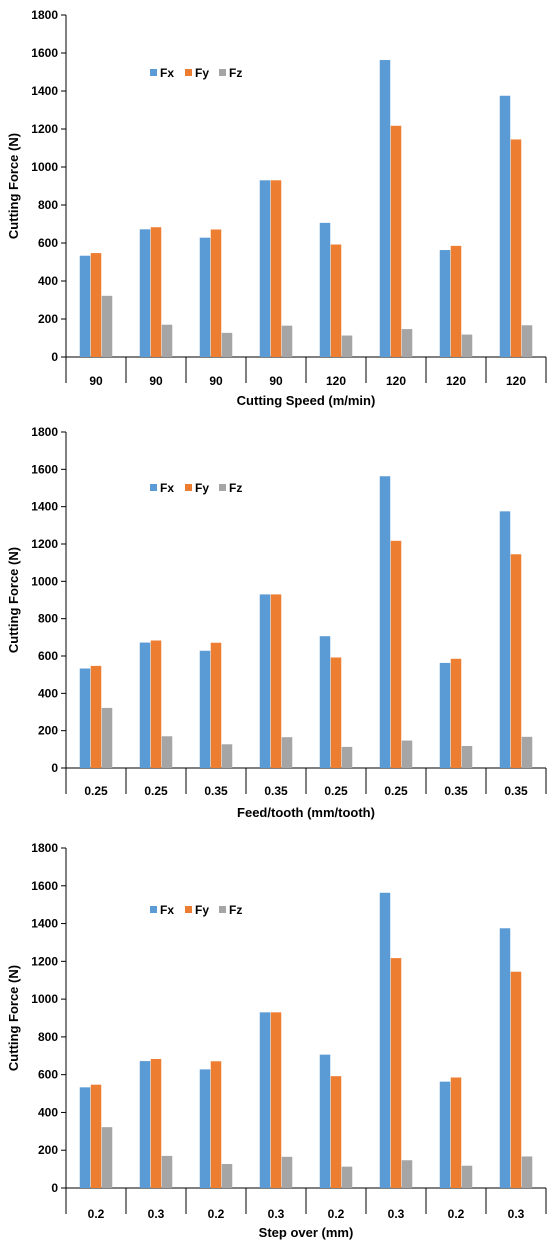  What do you see at coordinates (306, 1232) in the screenshot?
I see `x-axis-title: Step over (mm)` at bounding box center [306, 1232].